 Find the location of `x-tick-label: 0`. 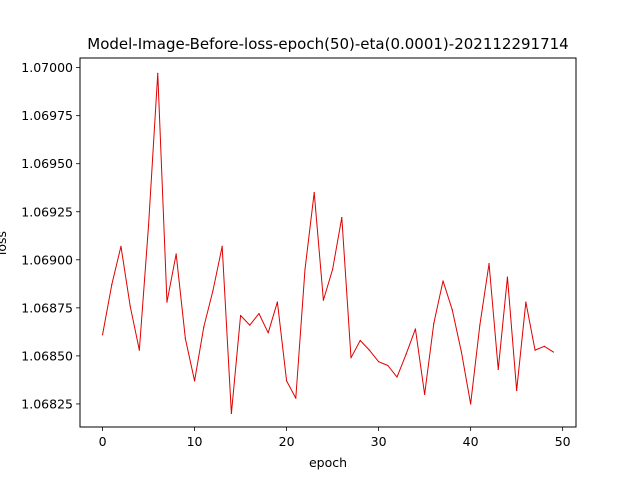

x-tick-label: 0 is located at coordinates (103, 441).